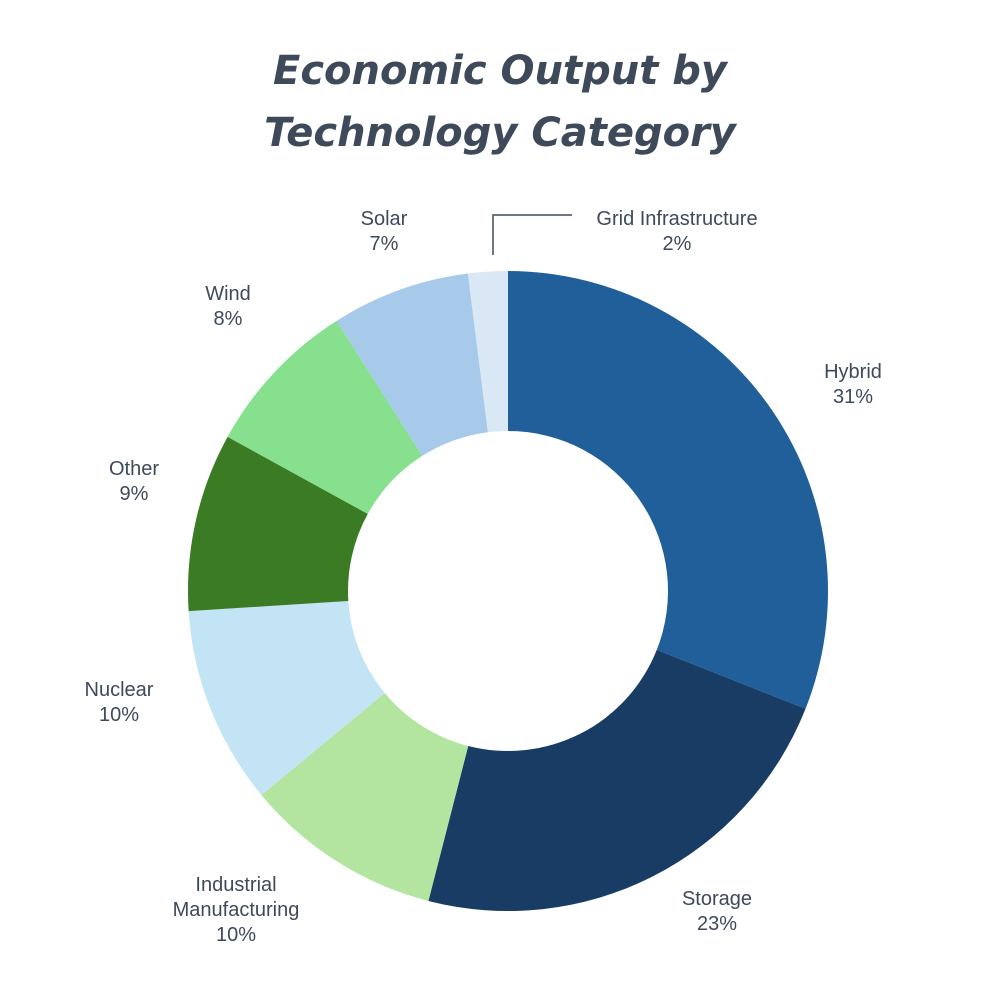  I want to click on value-label-hybrid: 31%, so click(853, 397).